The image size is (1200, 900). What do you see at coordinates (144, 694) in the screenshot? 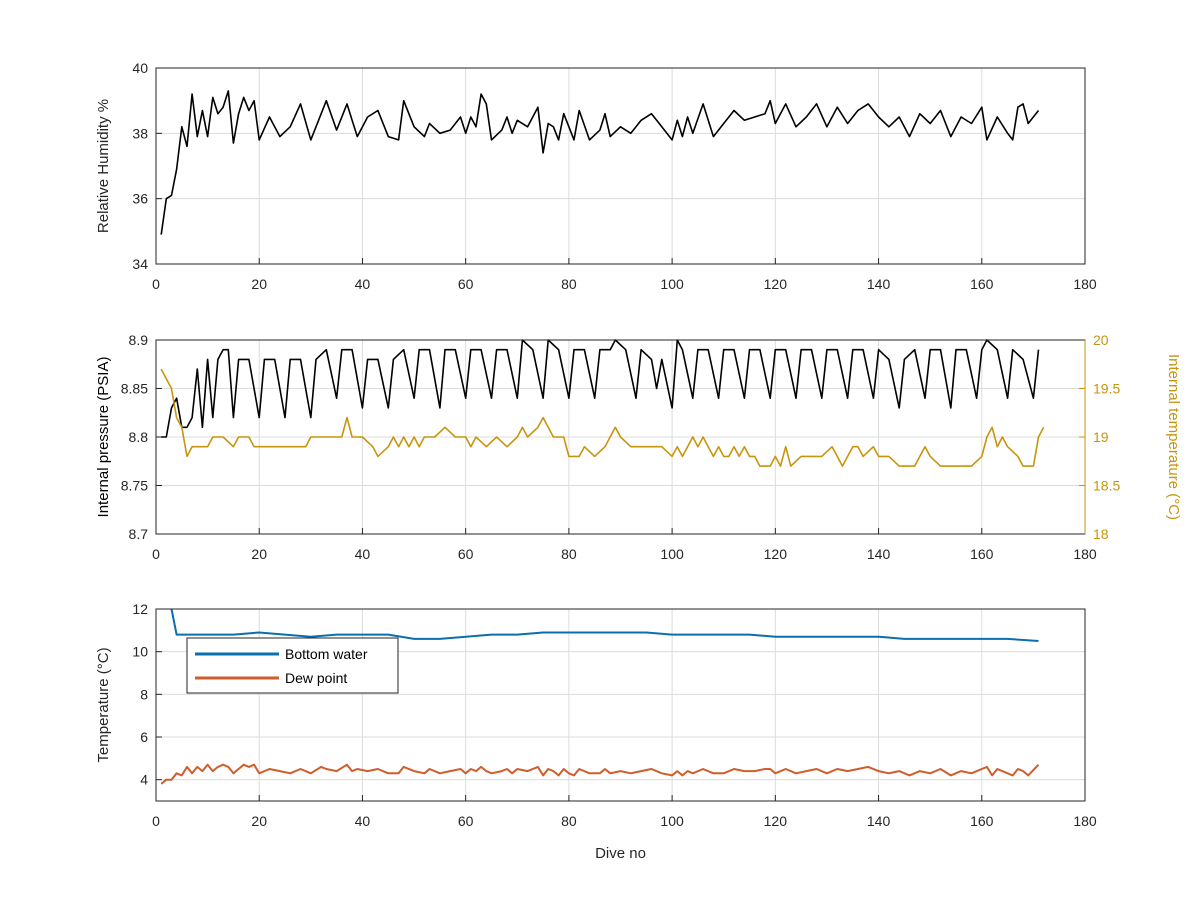
I see `y-tick-label: 8` at bounding box center [144, 694].